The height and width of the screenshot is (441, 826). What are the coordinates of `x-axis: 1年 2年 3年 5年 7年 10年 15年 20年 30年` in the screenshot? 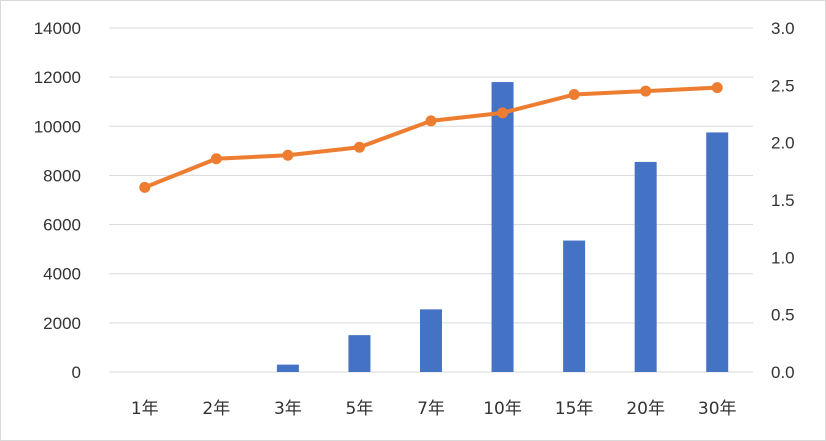 It's located at (434, 409).